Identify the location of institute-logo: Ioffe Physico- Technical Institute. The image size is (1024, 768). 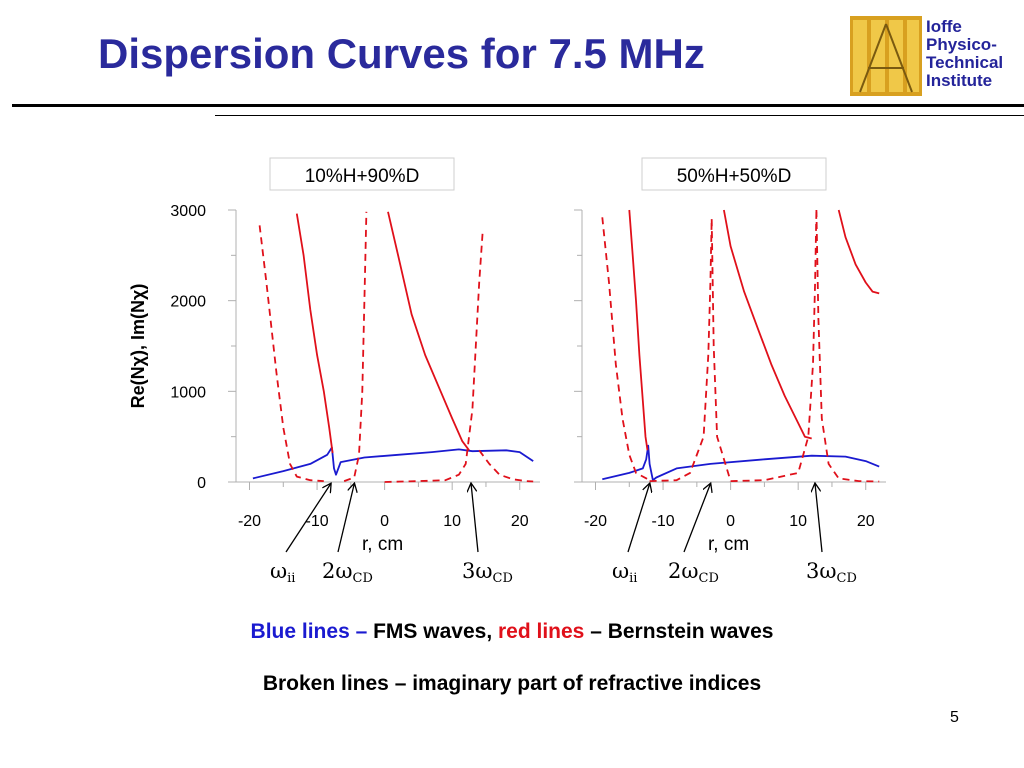
(936, 56).